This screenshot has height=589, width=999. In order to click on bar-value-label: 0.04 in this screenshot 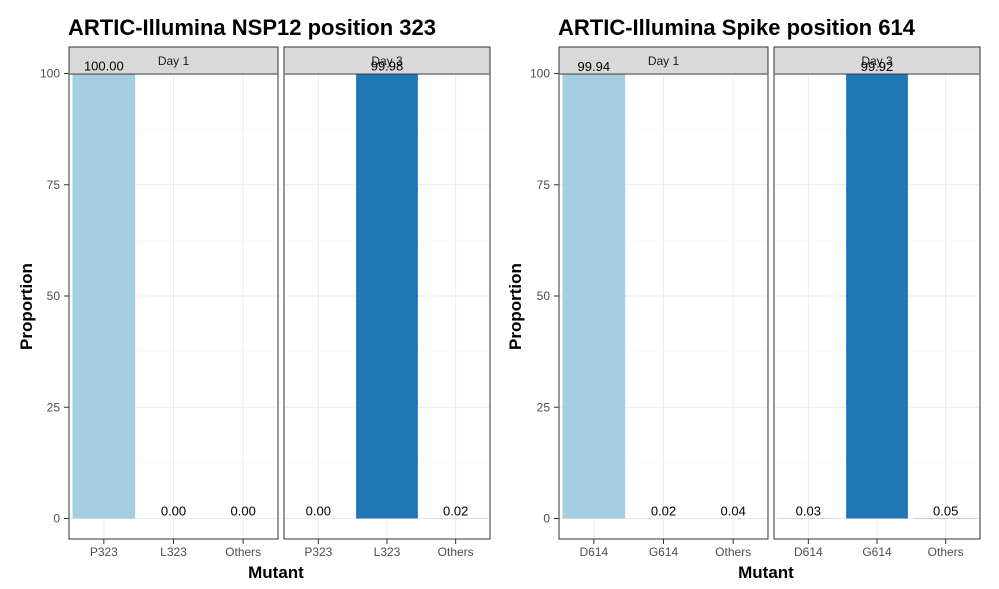, I will do `click(733, 510)`.